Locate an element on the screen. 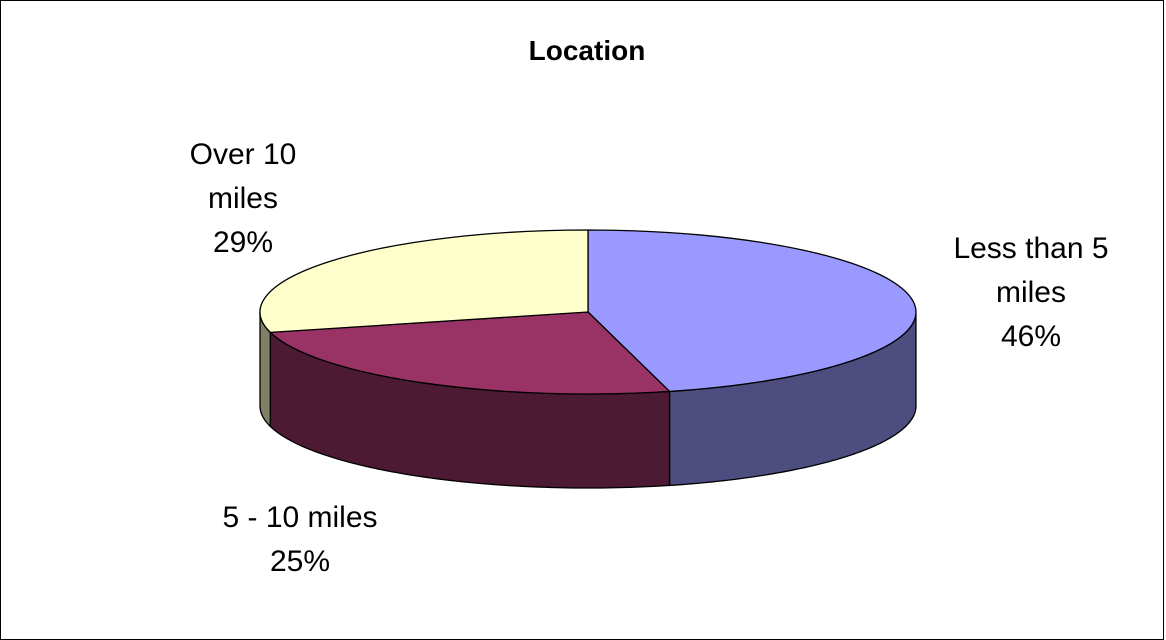 Image resolution: width=1166 pixels, height=640 pixels. slice-label-0: Less than 5 miles 46% is located at coordinates (1030, 292).